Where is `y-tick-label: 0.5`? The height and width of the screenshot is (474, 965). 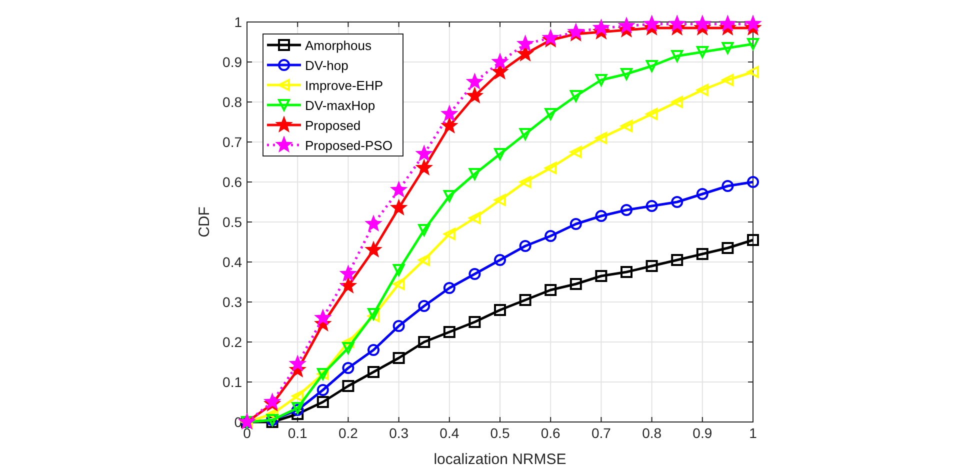
y-tick-label: 0.5 is located at coordinates (232, 222).